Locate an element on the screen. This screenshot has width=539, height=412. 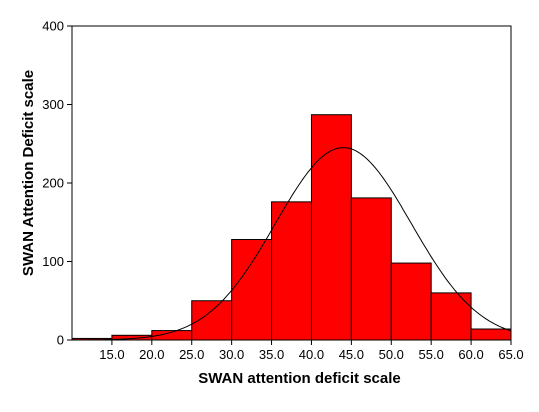
y-tick-label: 200 is located at coordinates (53, 183).